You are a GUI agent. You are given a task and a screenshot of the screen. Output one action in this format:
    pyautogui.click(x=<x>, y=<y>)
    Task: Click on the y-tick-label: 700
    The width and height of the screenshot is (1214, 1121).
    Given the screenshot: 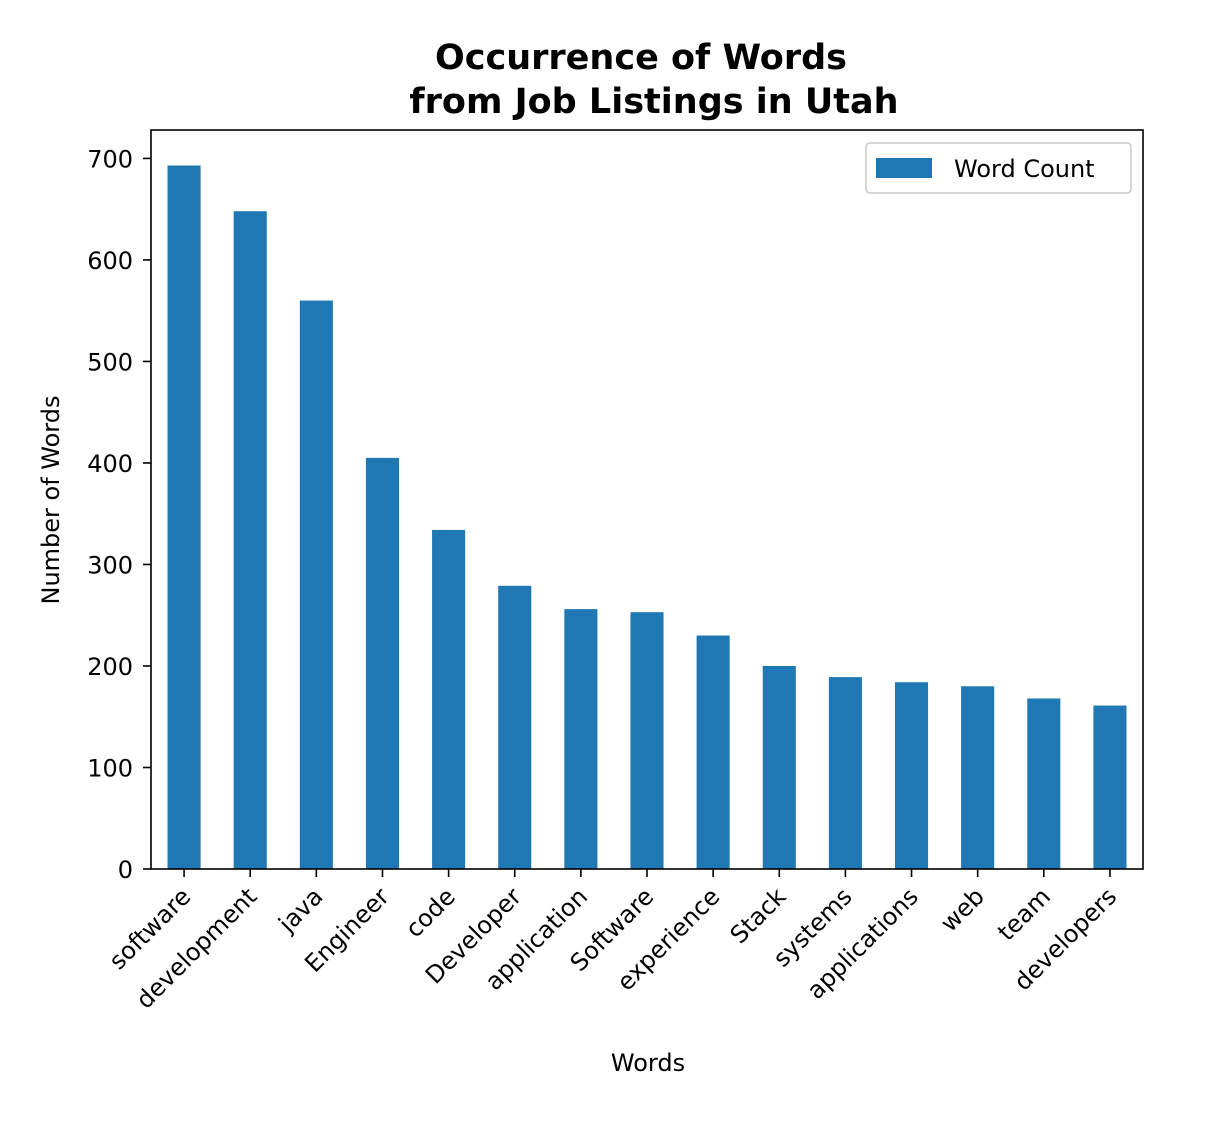 What is the action you would take?
    pyautogui.click(x=110, y=159)
    